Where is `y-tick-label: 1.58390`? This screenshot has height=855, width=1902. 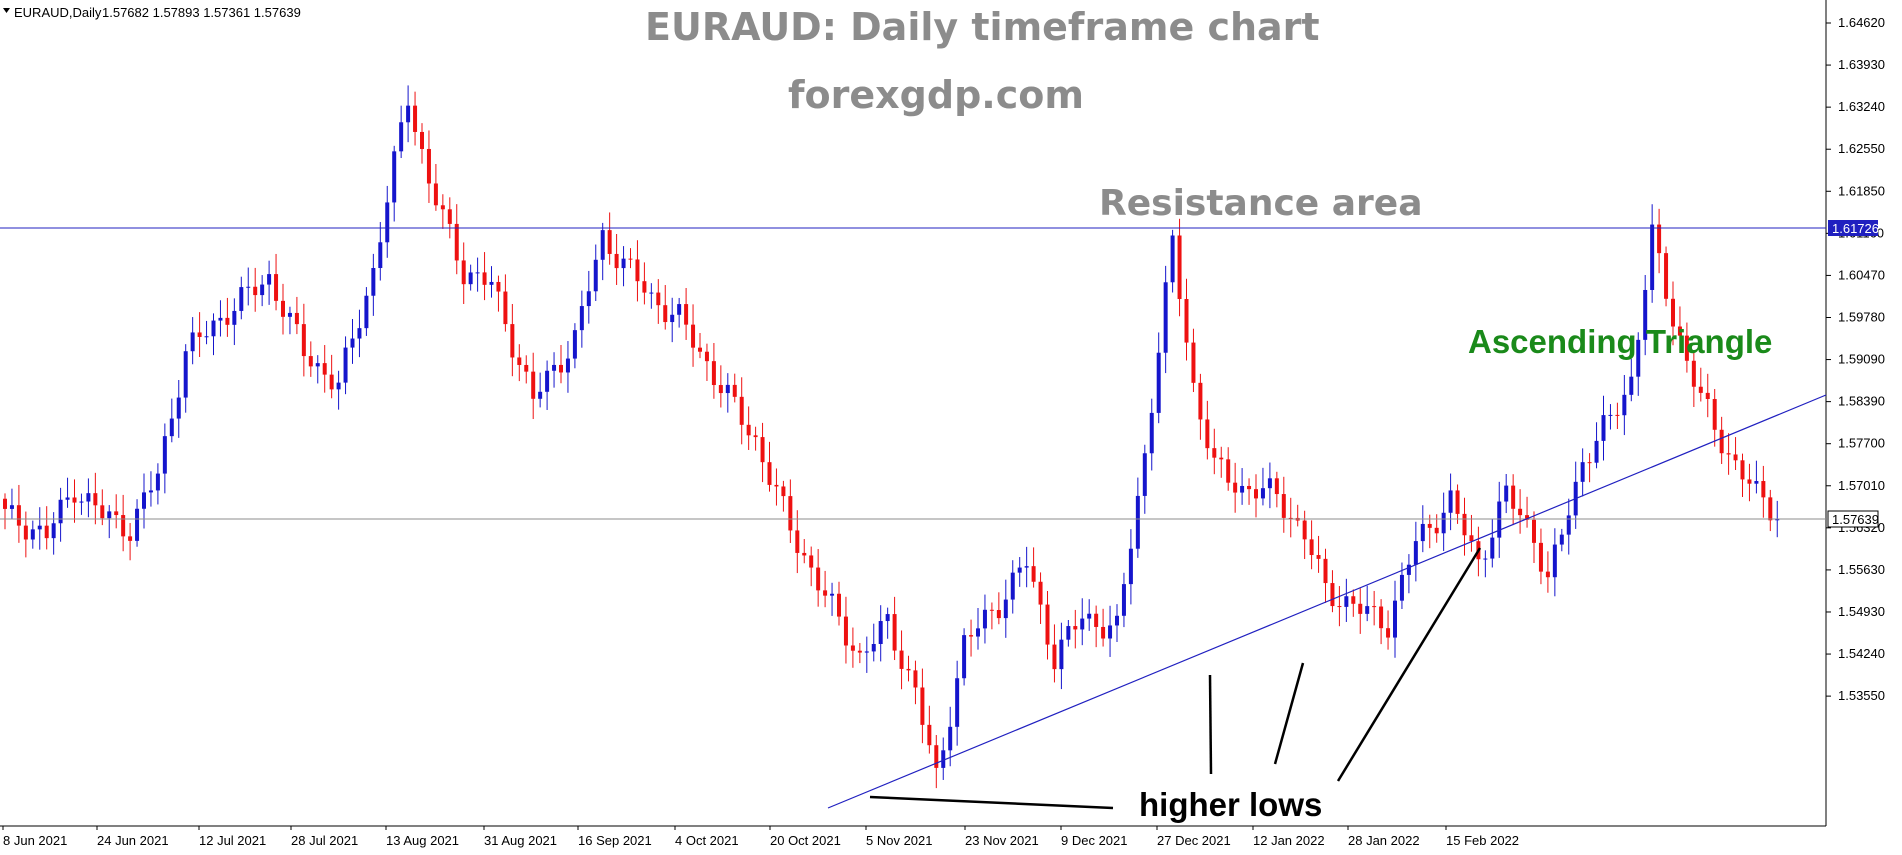 y-tick-label: 1.58390 is located at coordinates (1861, 401).